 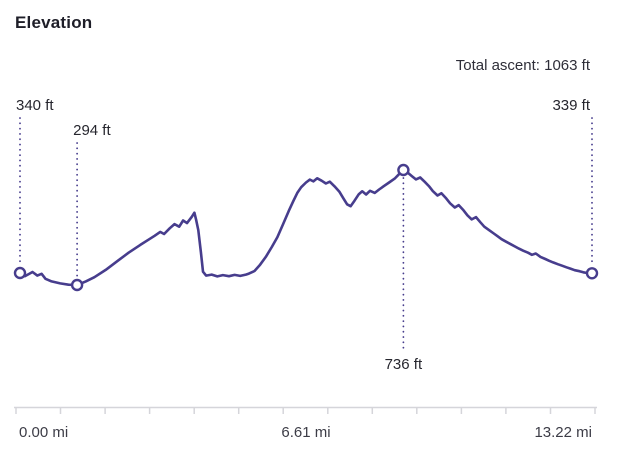 I want to click on annotation-peak-elevation: 736 ft, so click(x=403, y=364).